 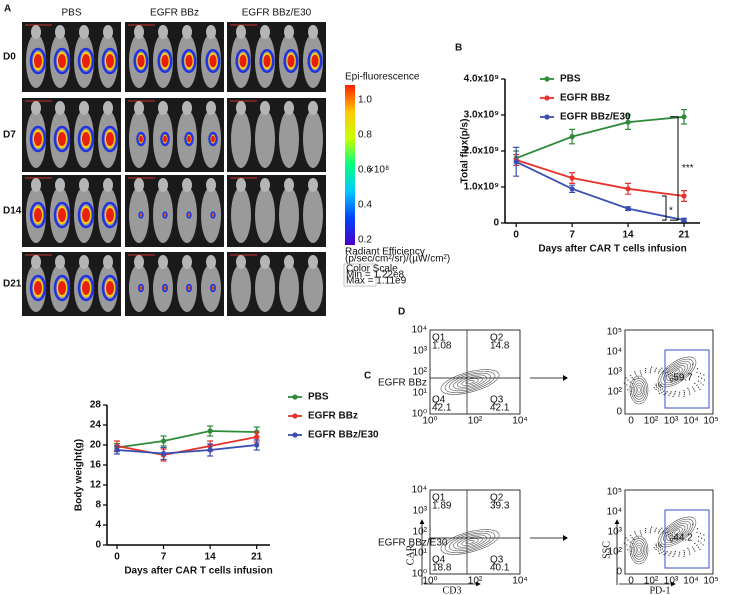 I want to click on x-tick-label: 7, so click(x=572, y=235).